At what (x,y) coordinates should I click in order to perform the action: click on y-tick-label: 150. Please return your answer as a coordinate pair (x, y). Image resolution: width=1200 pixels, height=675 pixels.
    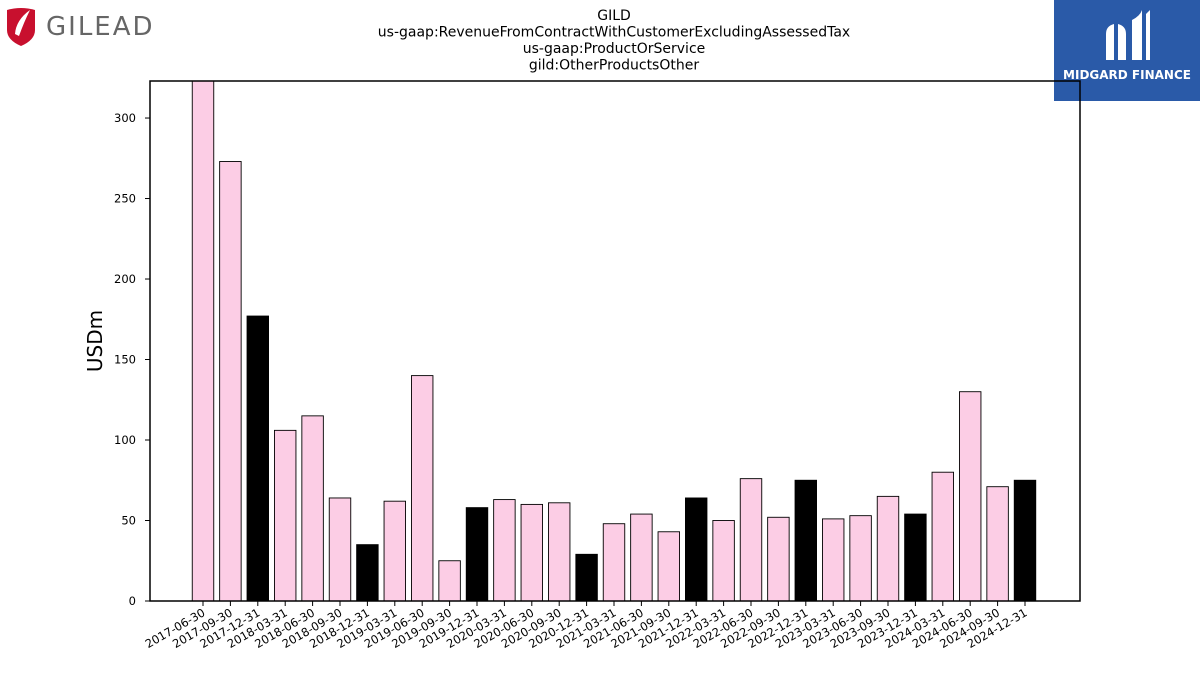
    Looking at the image, I should click on (125, 360).